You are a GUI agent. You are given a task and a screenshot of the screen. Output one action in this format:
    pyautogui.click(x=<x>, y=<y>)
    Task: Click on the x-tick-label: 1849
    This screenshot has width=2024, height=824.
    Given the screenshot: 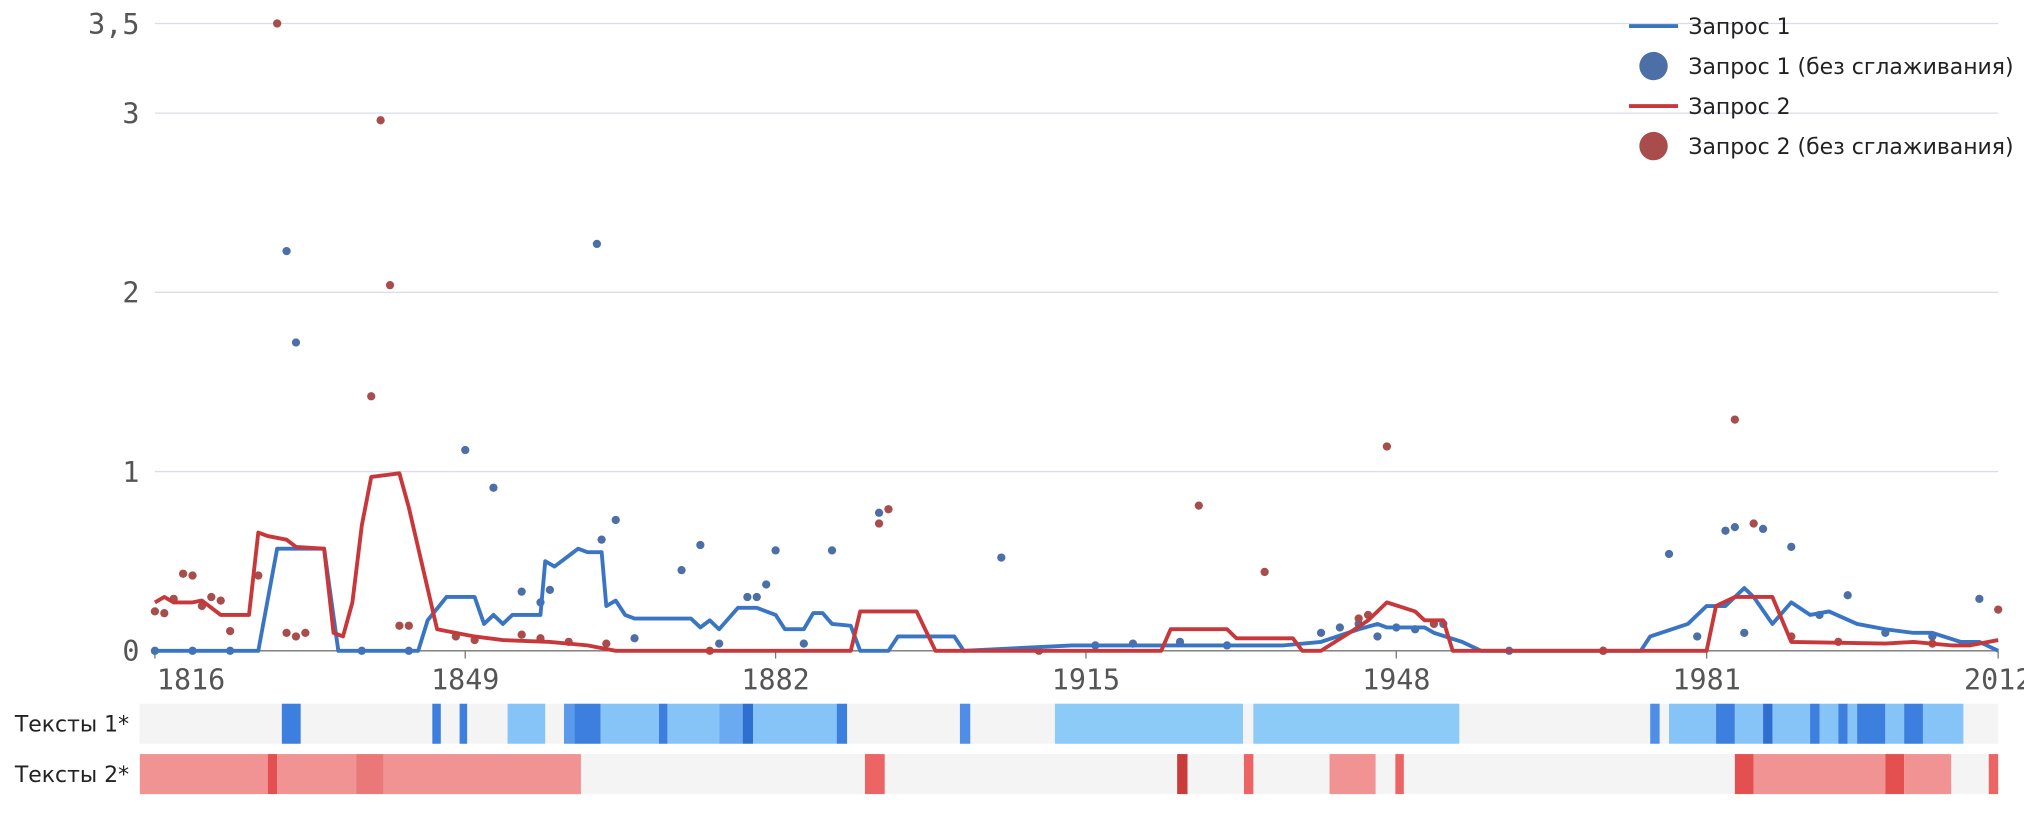 What is the action you would take?
    pyautogui.click(x=465, y=680)
    